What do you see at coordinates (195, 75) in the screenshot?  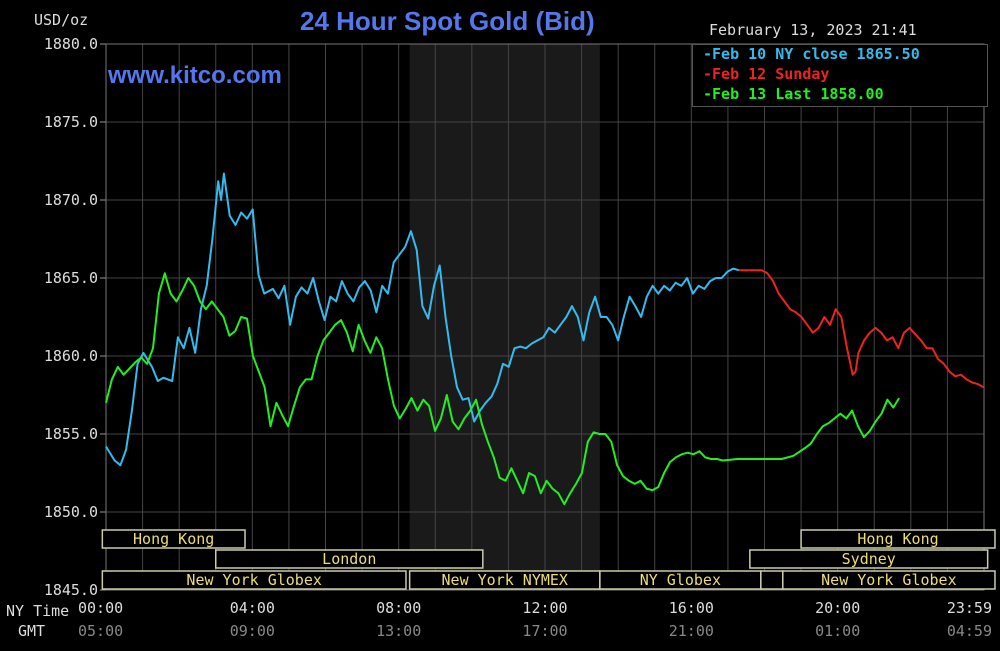 I see `site-watermark: www.kitco.com` at bounding box center [195, 75].